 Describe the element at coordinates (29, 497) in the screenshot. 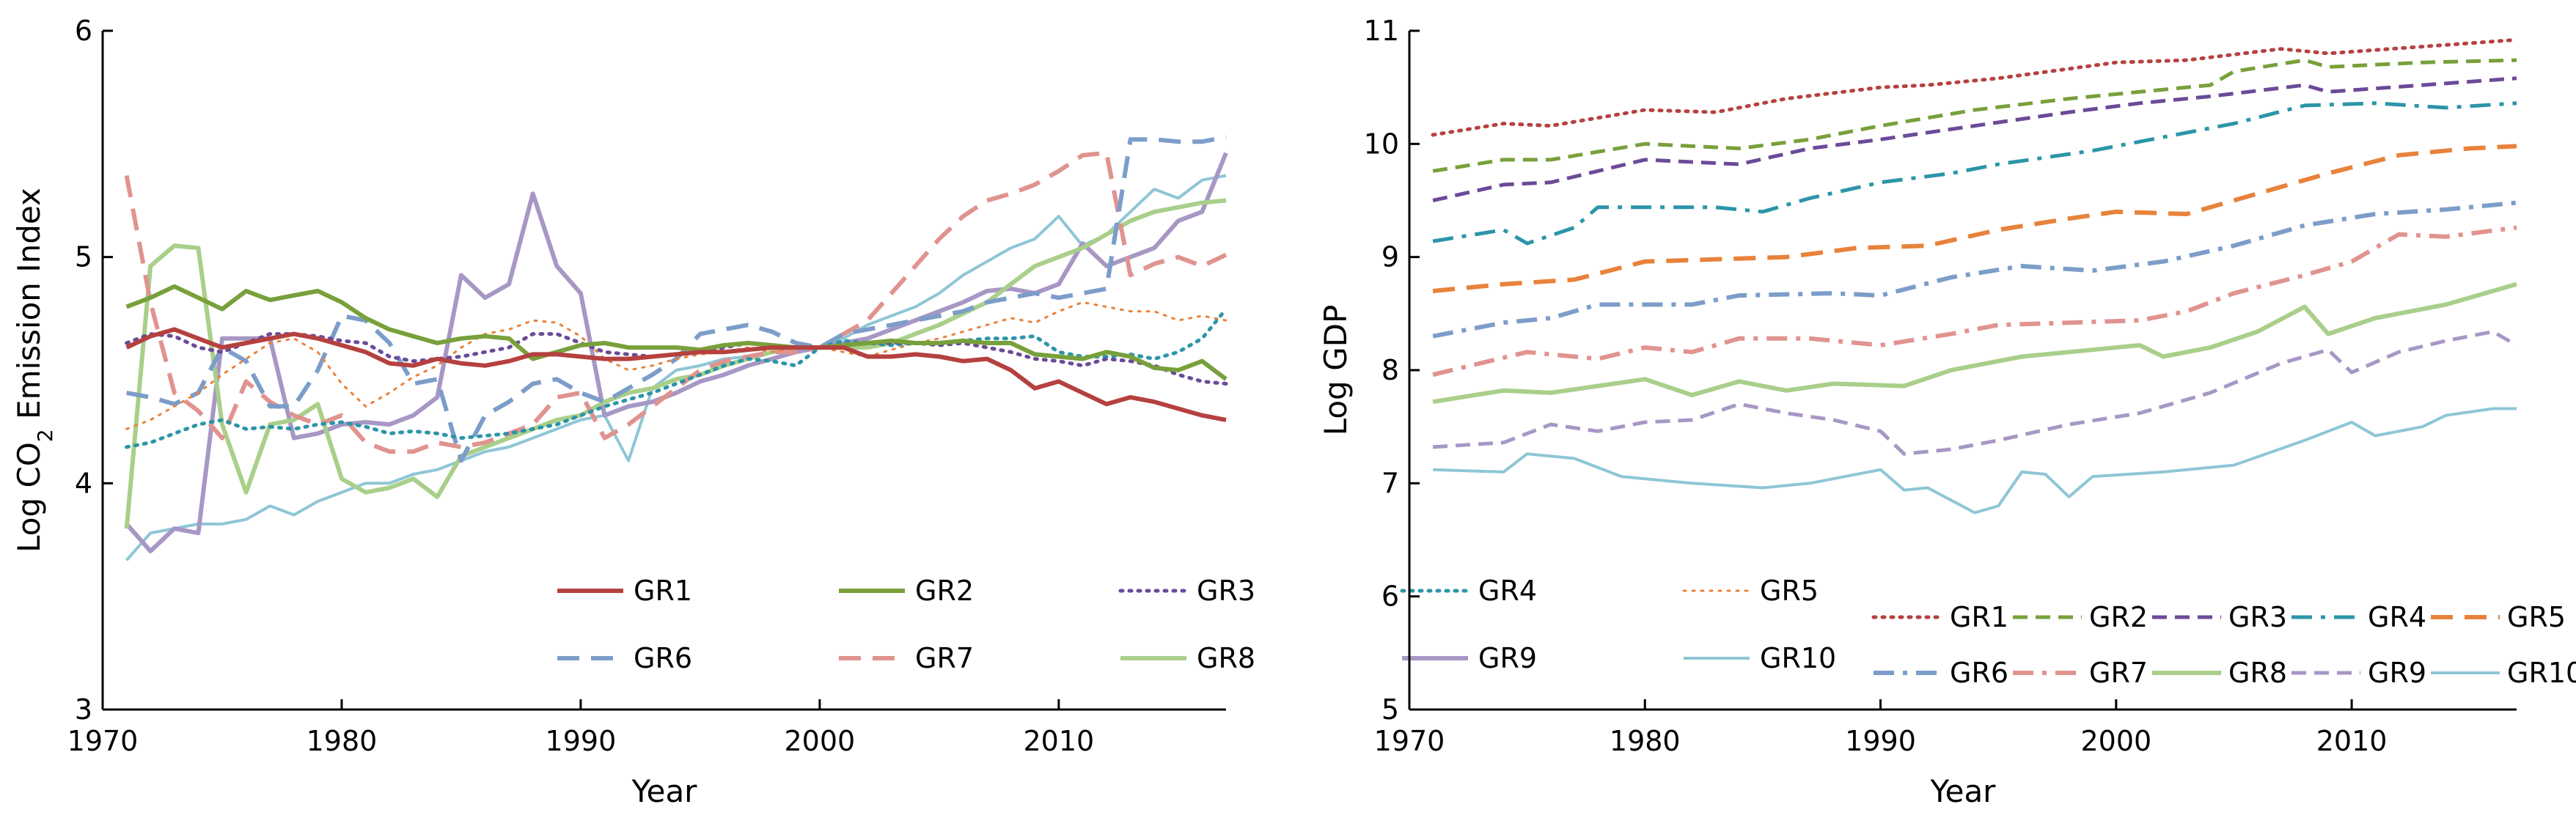

I see `y-axis-label-main: Log CO` at that location.